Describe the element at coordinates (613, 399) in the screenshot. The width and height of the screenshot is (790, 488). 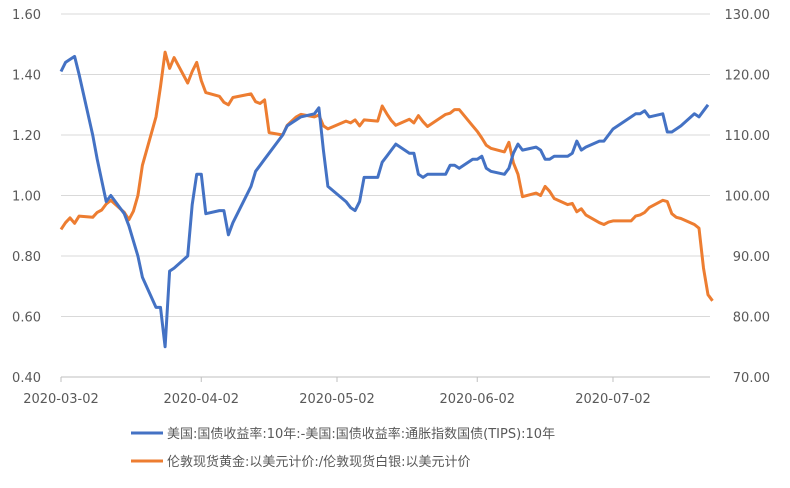
I see `x-axis-tick-label: 2020-07-02` at that location.